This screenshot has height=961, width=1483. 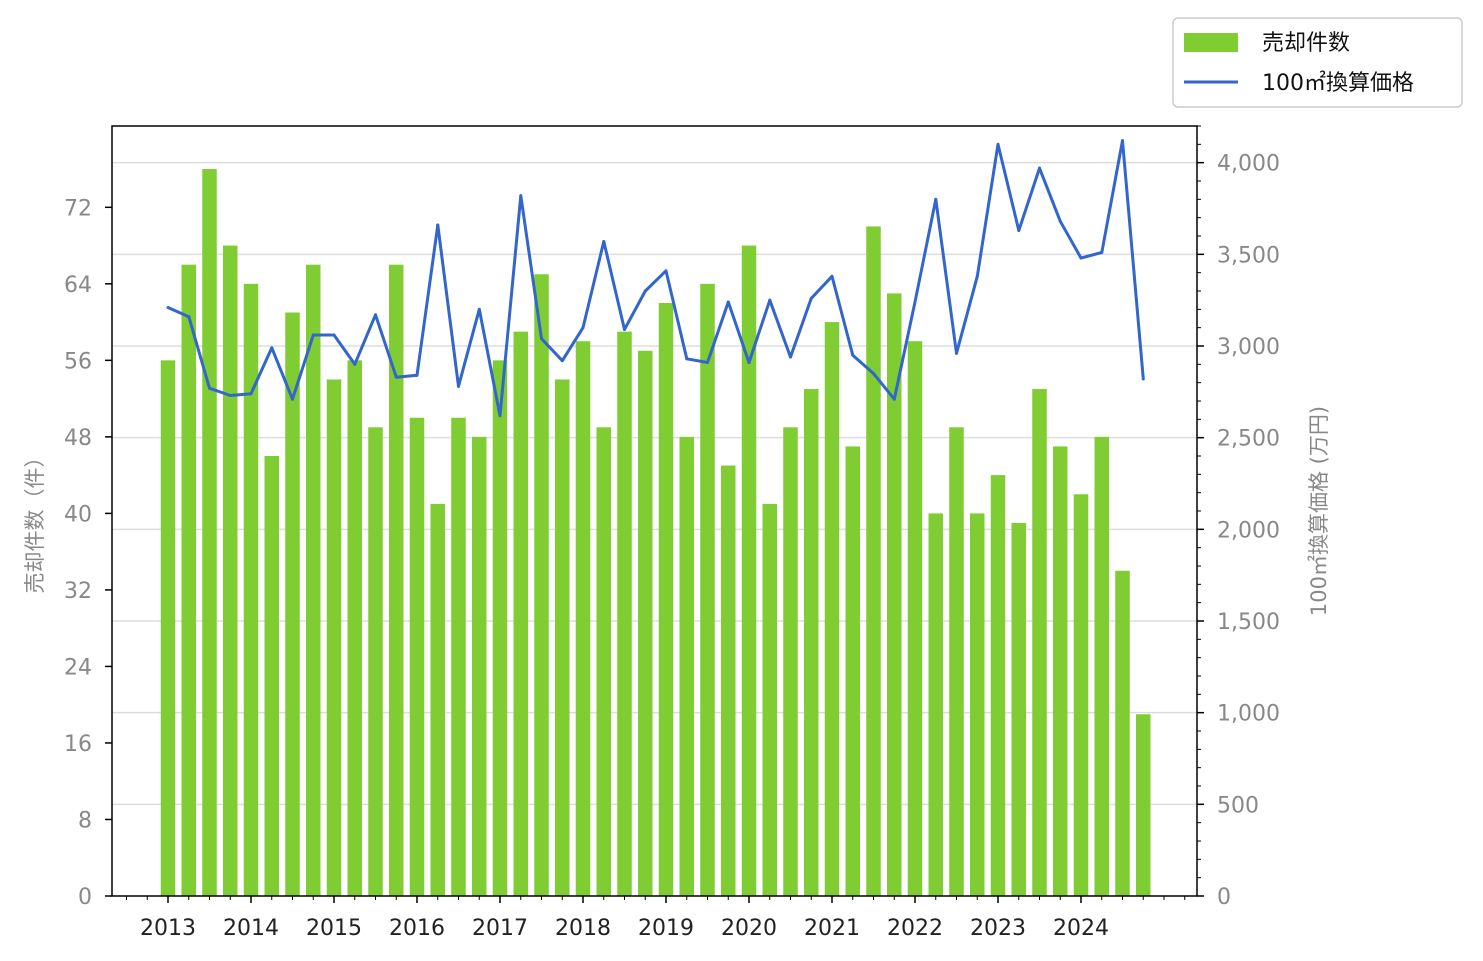 What do you see at coordinates (78, 514) in the screenshot?
I see `left-tick-label: 40` at bounding box center [78, 514].